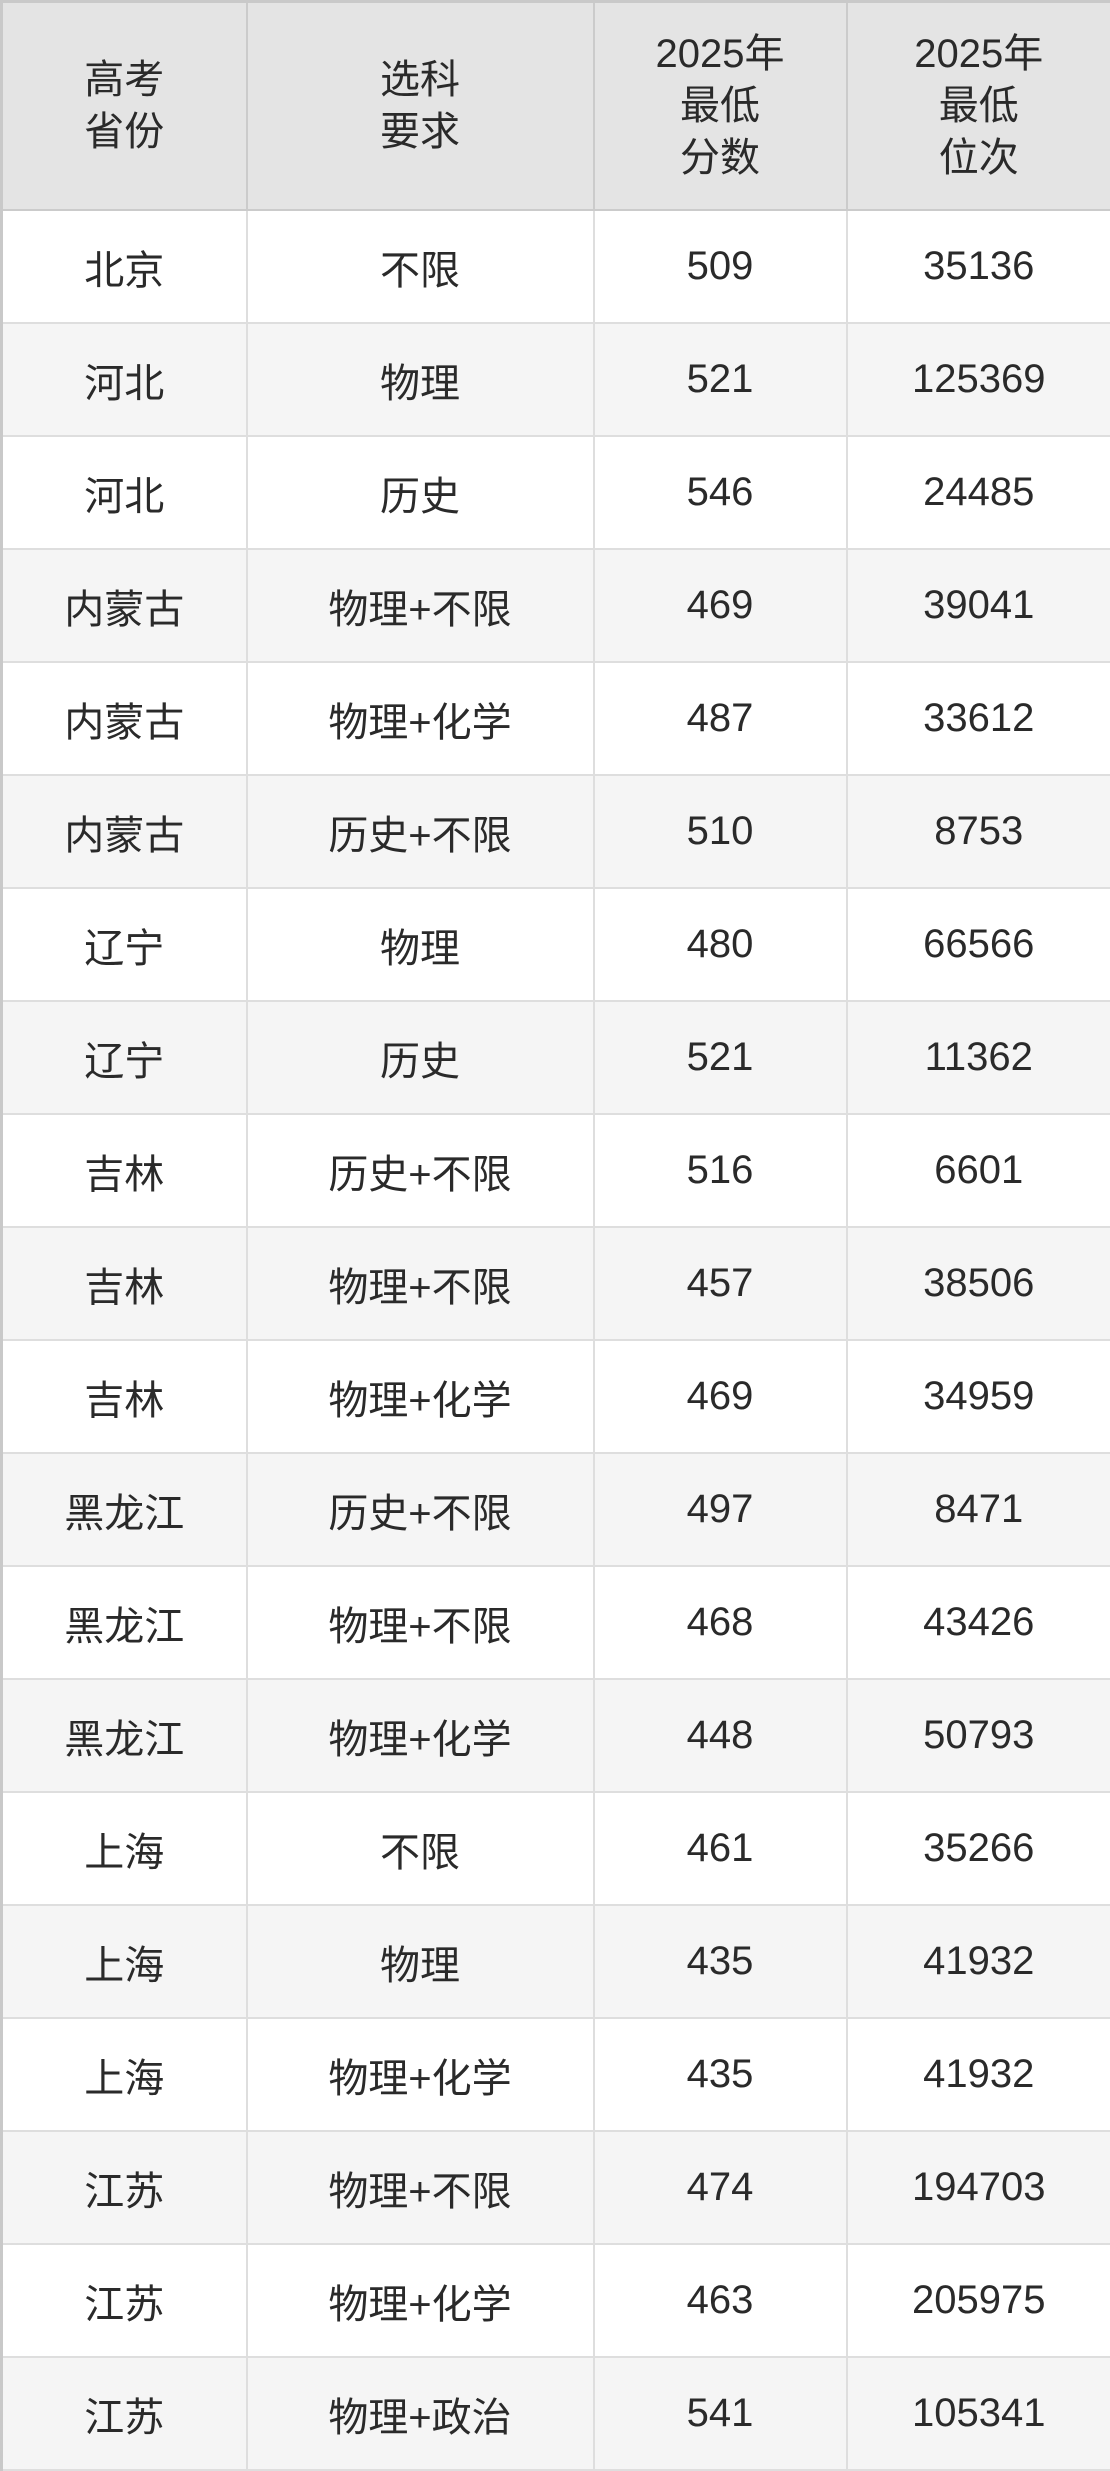  Describe the element at coordinates (978, 2300) in the screenshot. I see `cell-min-rank-2025: 205975` at that location.